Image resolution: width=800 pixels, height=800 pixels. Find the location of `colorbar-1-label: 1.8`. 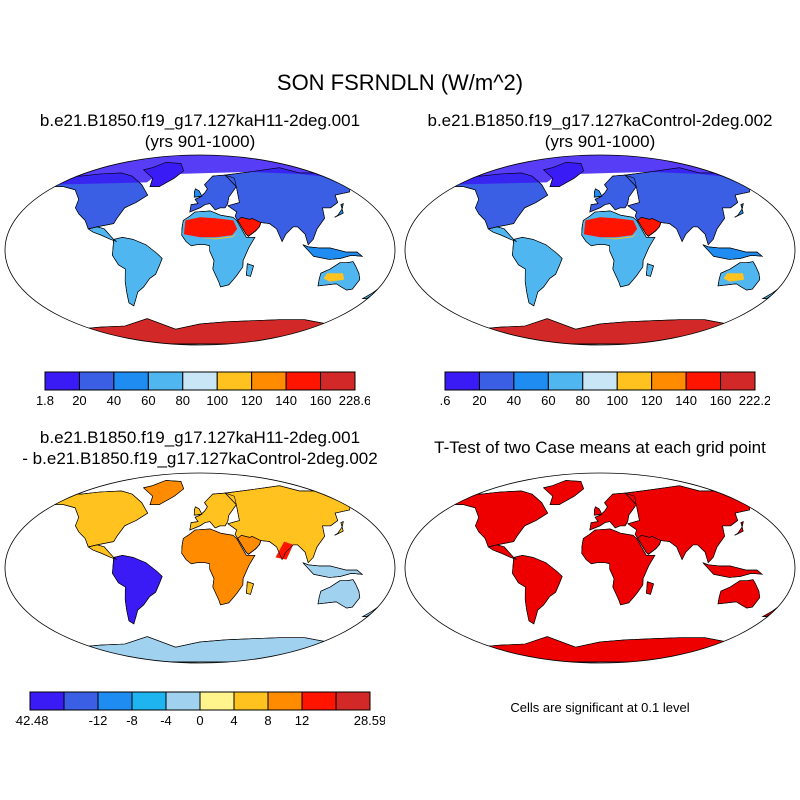

colorbar-1-label: 1.8 is located at coordinates (45, 400).